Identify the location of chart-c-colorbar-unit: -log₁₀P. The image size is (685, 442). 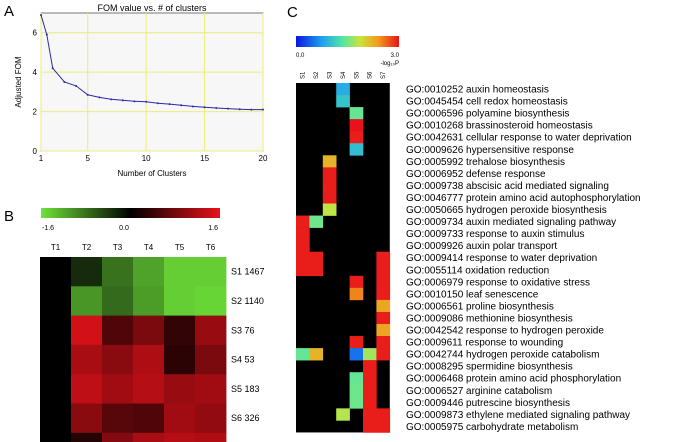
(389, 64).